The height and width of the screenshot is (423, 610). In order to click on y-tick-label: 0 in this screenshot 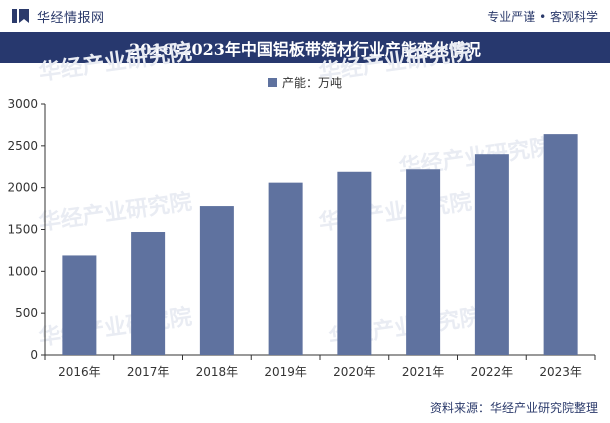, I will do `click(34, 355)`.